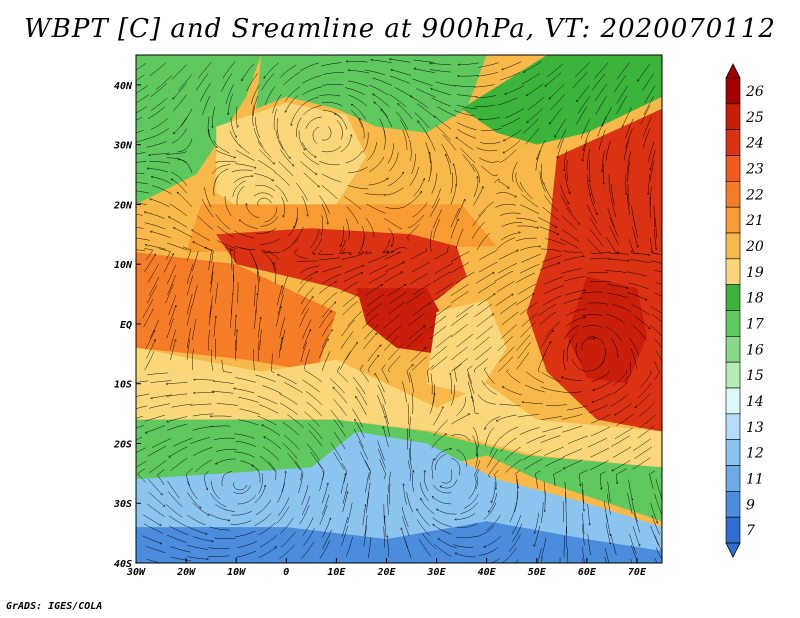 Image resolution: width=800 pixels, height=618 pixels. What do you see at coordinates (123, 146) in the screenshot?
I see `lat-tick-label: 30N` at bounding box center [123, 146].